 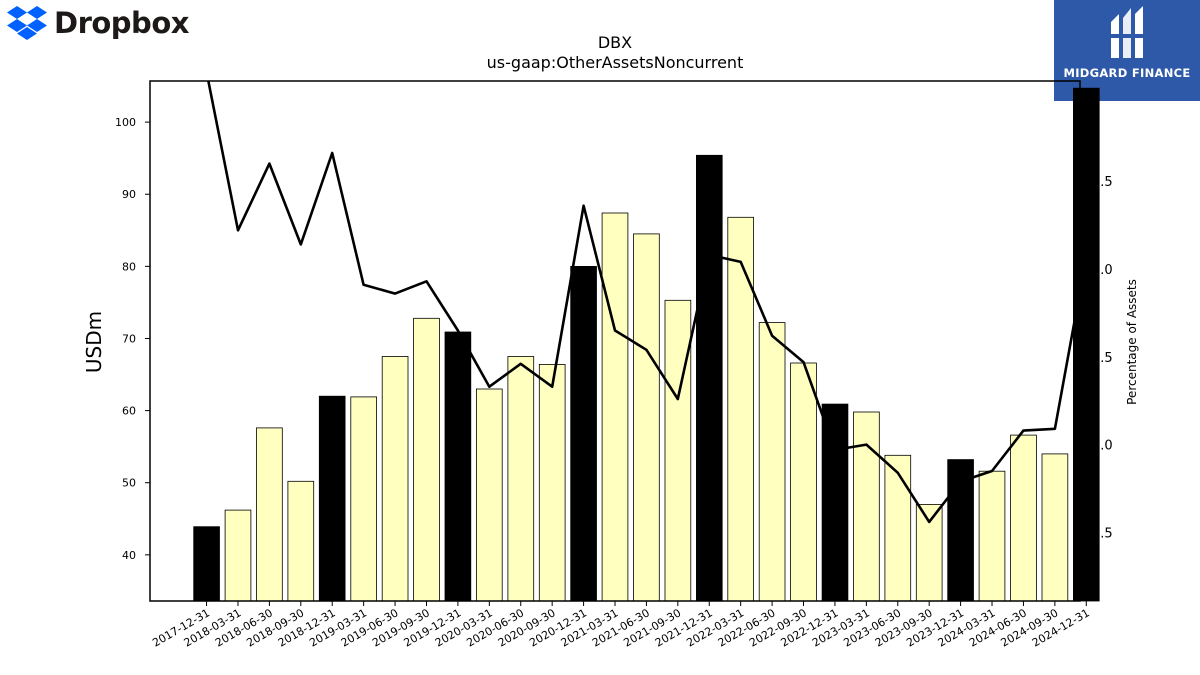 I want to click on dropbox-icon, so click(x=27, y=23).